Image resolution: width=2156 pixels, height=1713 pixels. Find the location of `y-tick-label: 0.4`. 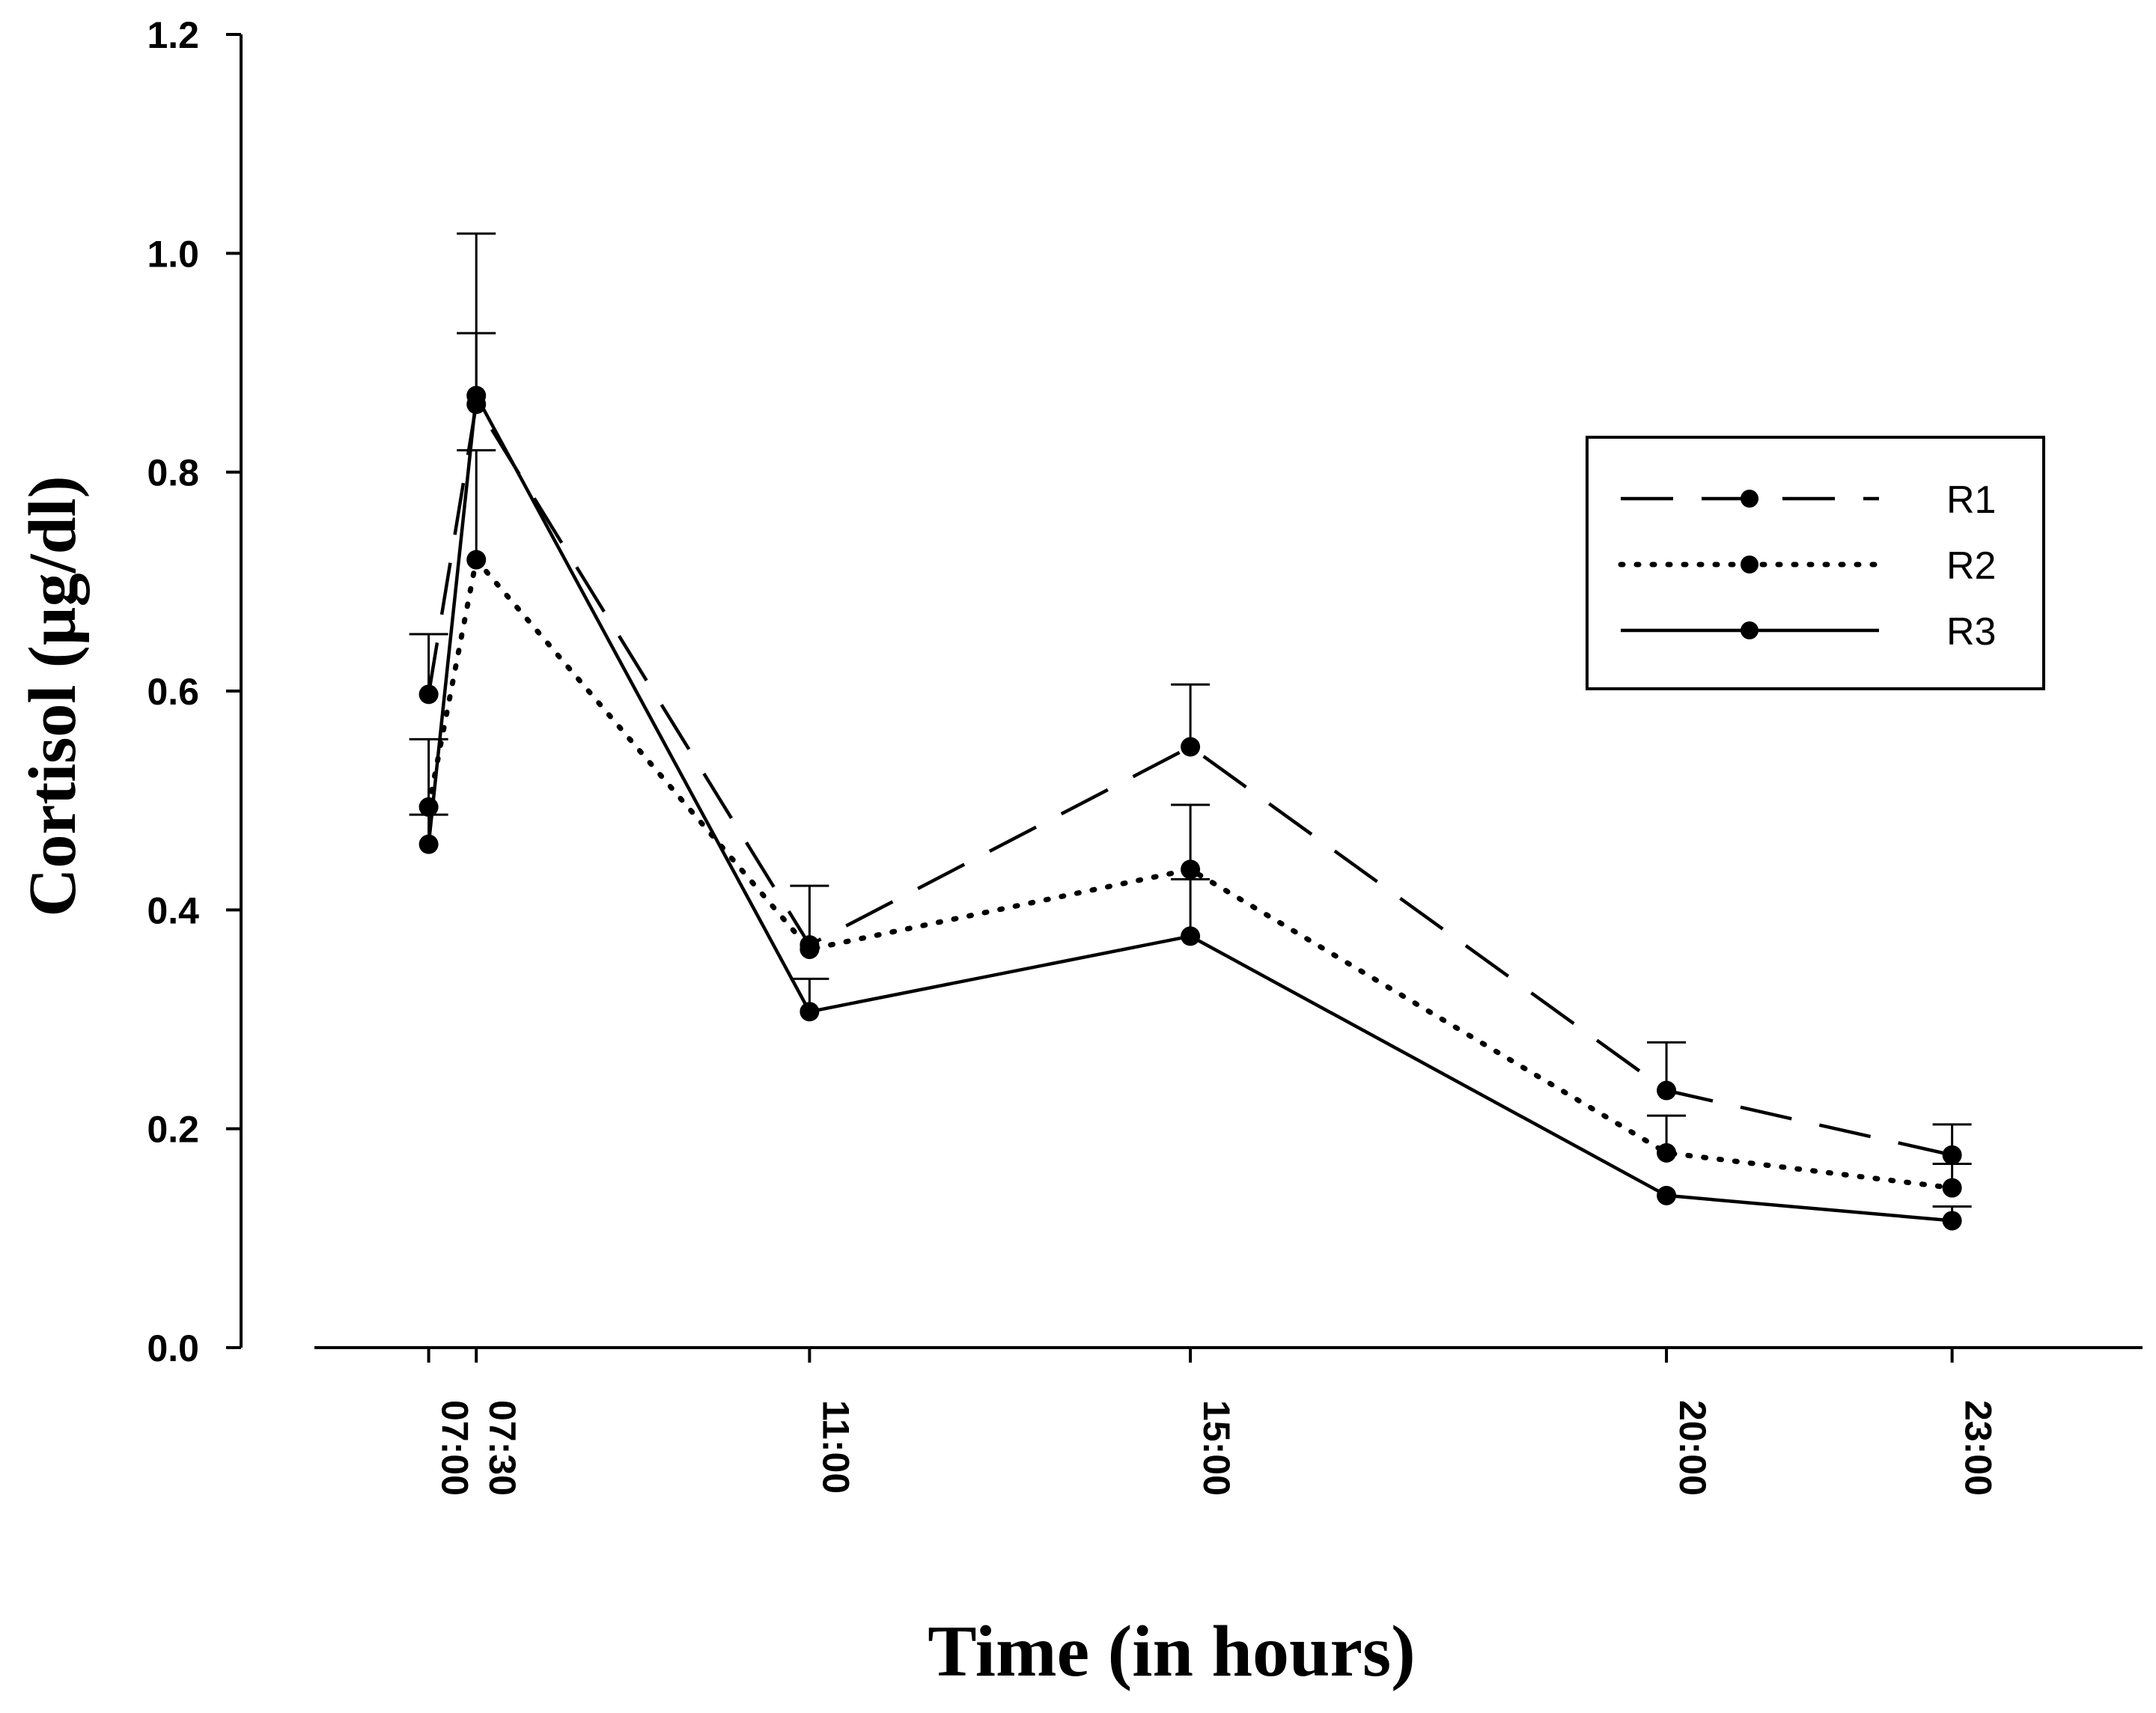

y-tick-label: 0.4 is located at coordinates (173, 910).